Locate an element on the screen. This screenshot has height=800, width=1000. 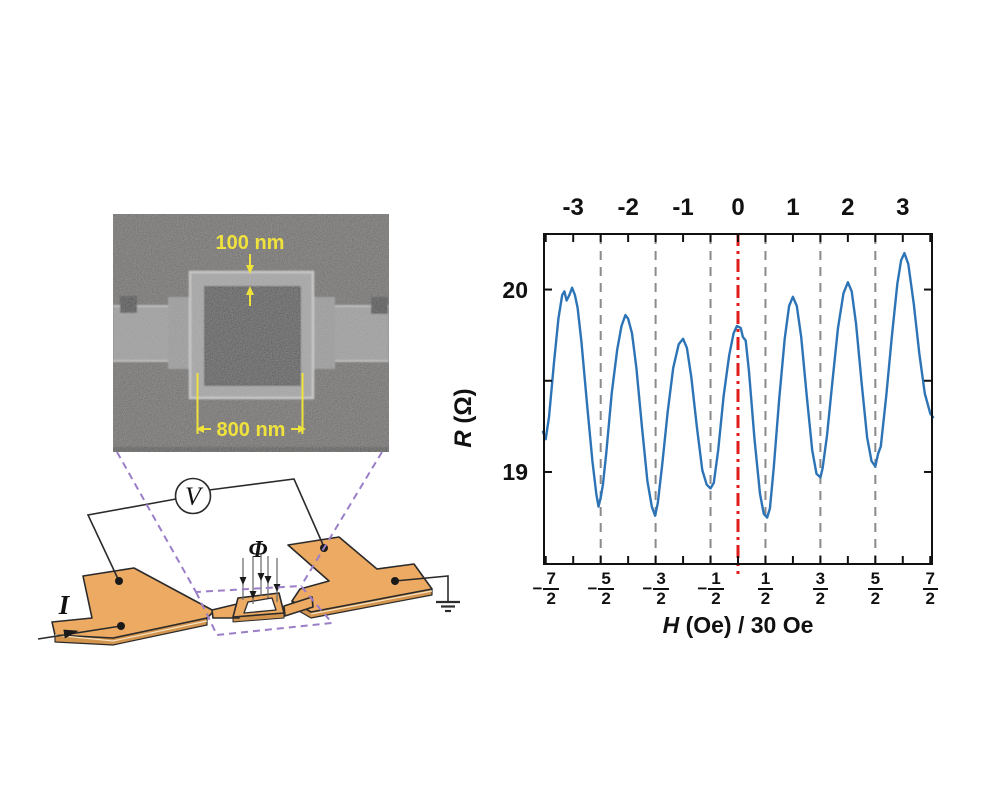
flux-label: Φ is located at coordinates (258, 550).